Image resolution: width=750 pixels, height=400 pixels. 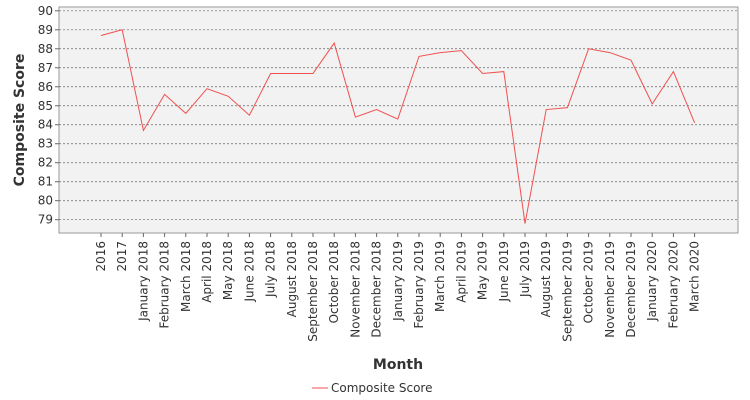 What do you see at coordinates (334, 282) in the screenshot?
I see `x-tick-label: October 2018` at bounding box center [334, 282].